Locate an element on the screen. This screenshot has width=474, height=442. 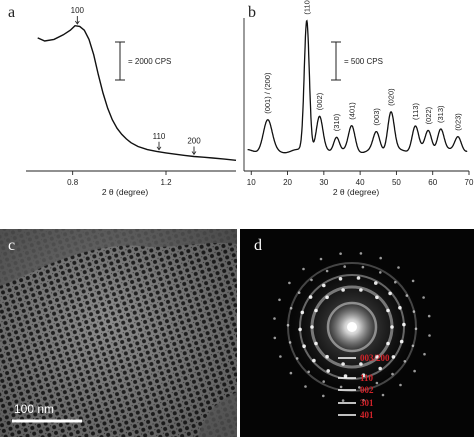
central-beam is located at coordinates (352, 327).